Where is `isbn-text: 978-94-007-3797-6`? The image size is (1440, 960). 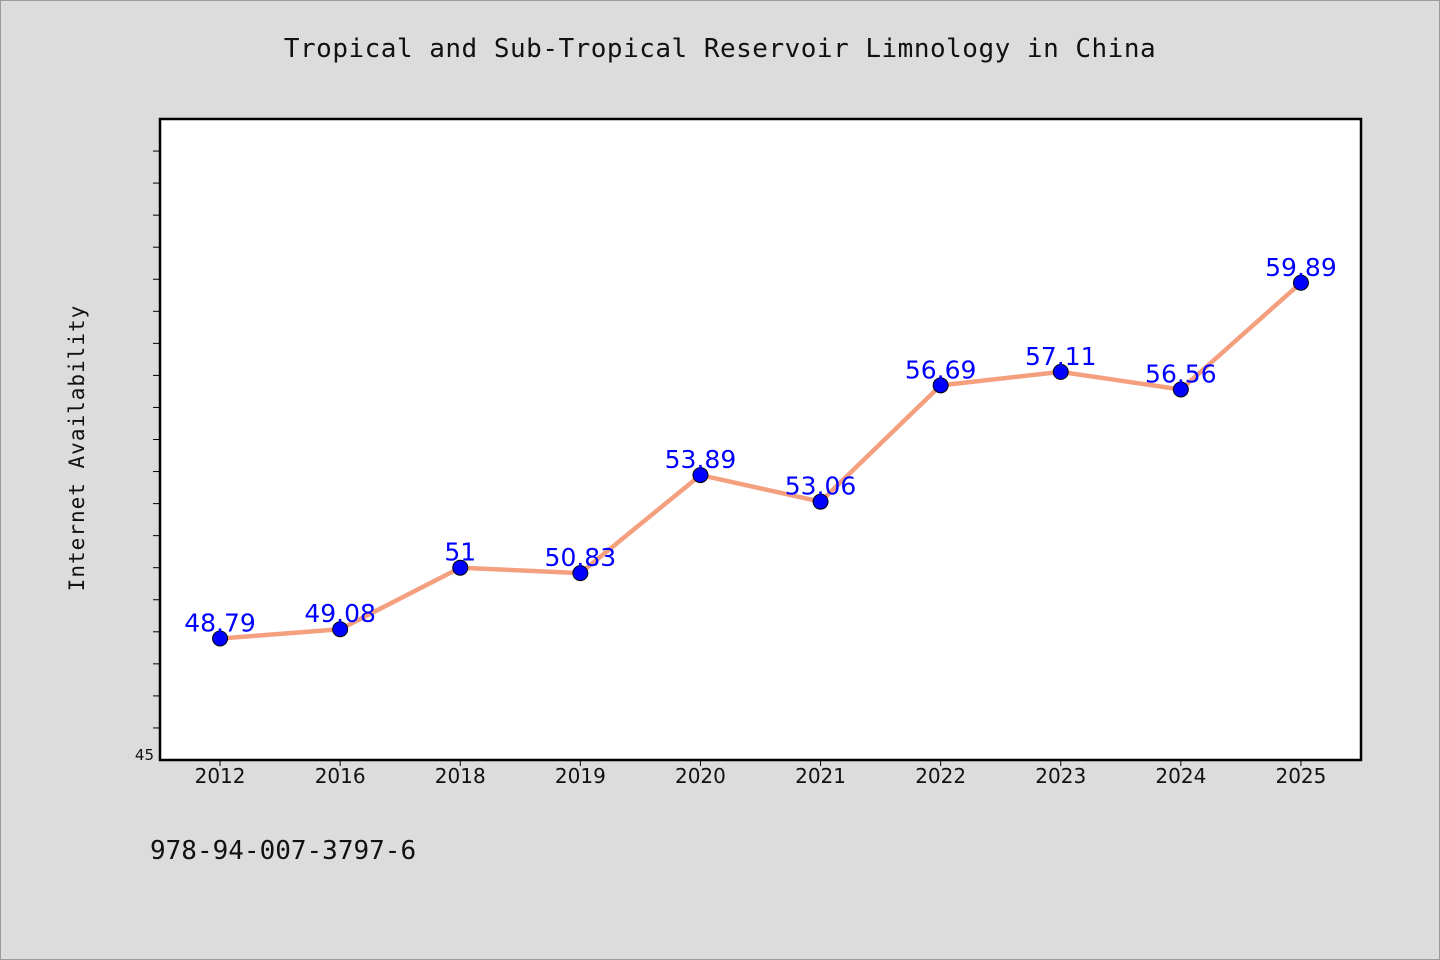 isbn-text: 978-94-007-3797-6 is located at coordinates (283, 851).